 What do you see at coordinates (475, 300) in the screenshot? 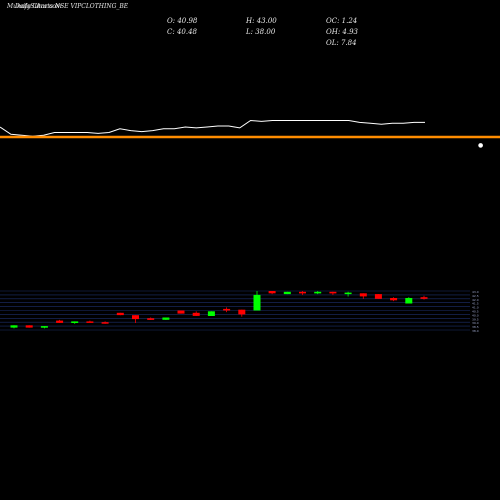
I see `grid-tick: 42.0` at bounding box center [475, 300].